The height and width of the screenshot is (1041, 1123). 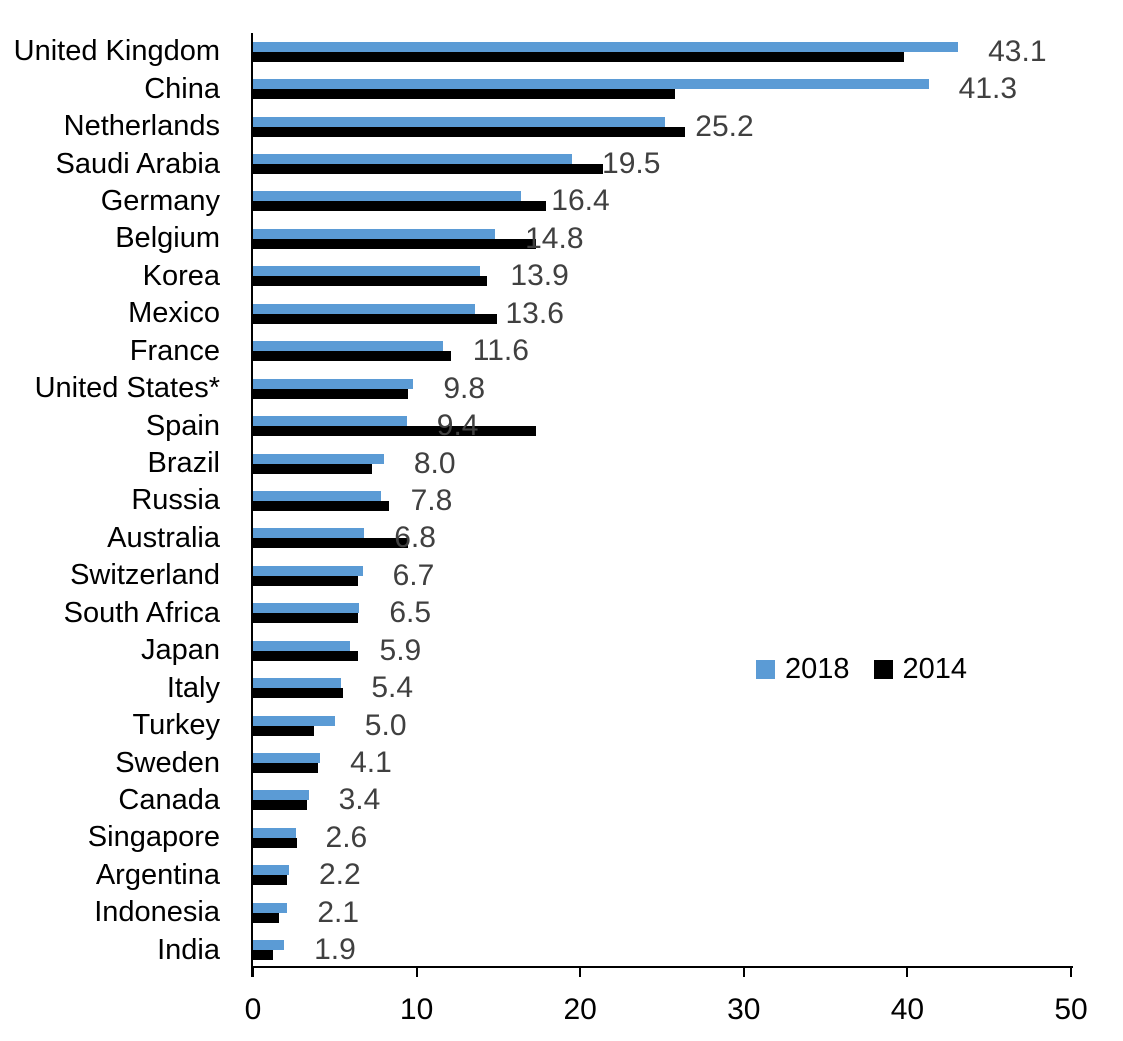 I want to click on category-label: Indonesia, so click(x=157, y=912).